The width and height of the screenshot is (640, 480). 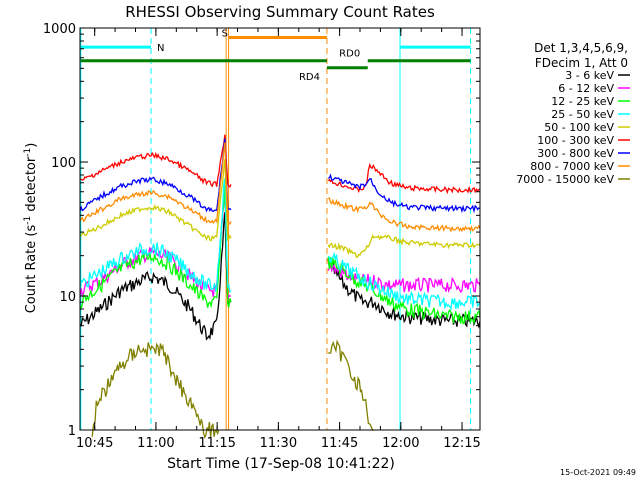 What do you see at coordinates (461, 443) in the screenshot?
I see `x-tick-label: 12:15` at bounding box center [461, 443].